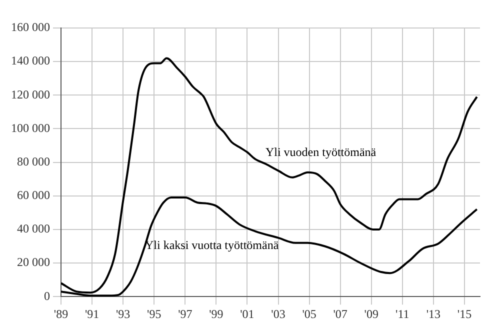 This screenshot has width=500, height=333. Describe the element at coordinates (433, 313) in the screenshot. I see `x-tick-label: '13` at that location.